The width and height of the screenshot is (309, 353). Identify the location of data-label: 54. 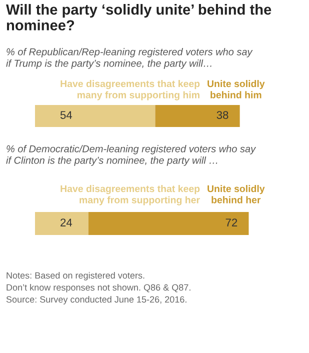
(66, 115).